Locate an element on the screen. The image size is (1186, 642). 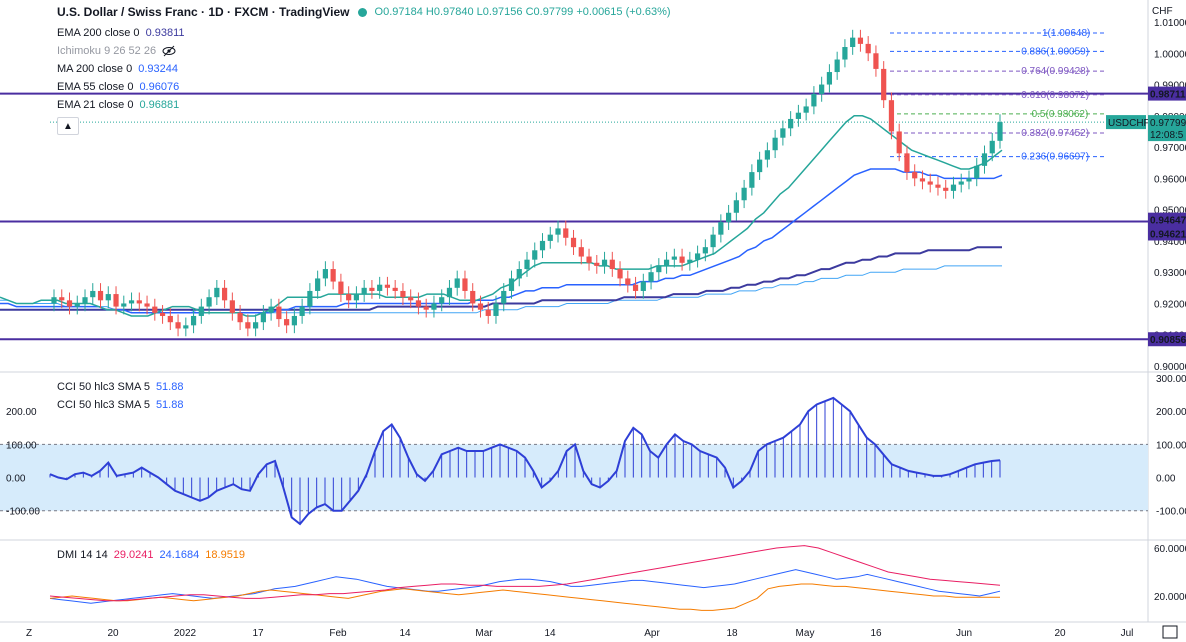
dmi-value-3: 18.9519 is located at coordinates (225, 555).